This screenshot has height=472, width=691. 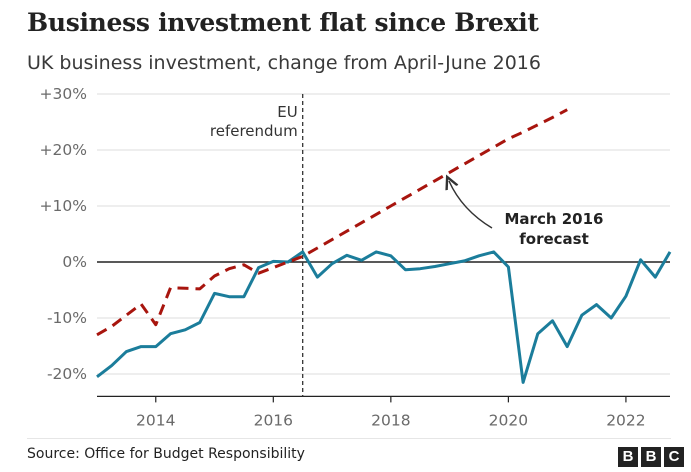 What do you see at coordinates (254, 131) in the screenshot?
I see `referendum-annotation-line2: referendum` at bounding box center [254, 131].